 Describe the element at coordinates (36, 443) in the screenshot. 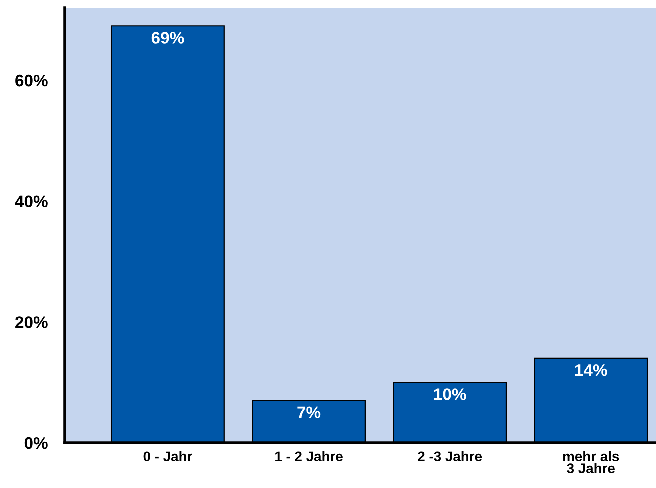

I see `y-tick-label: 0%` at that location.